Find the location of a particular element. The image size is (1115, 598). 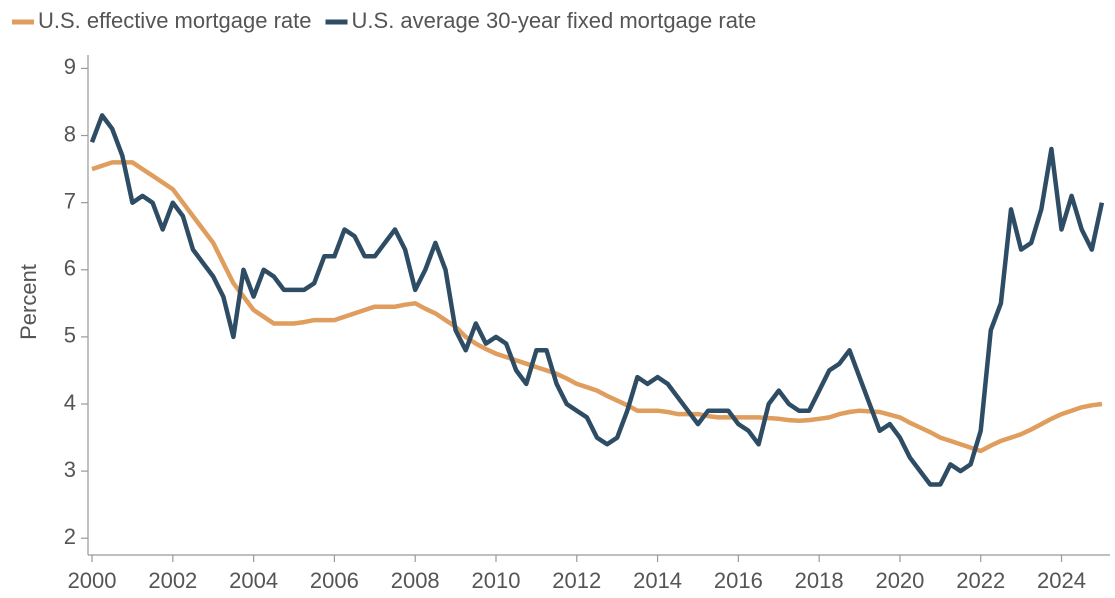

y-tick-label: 2 is located at coordinates (70, 536).